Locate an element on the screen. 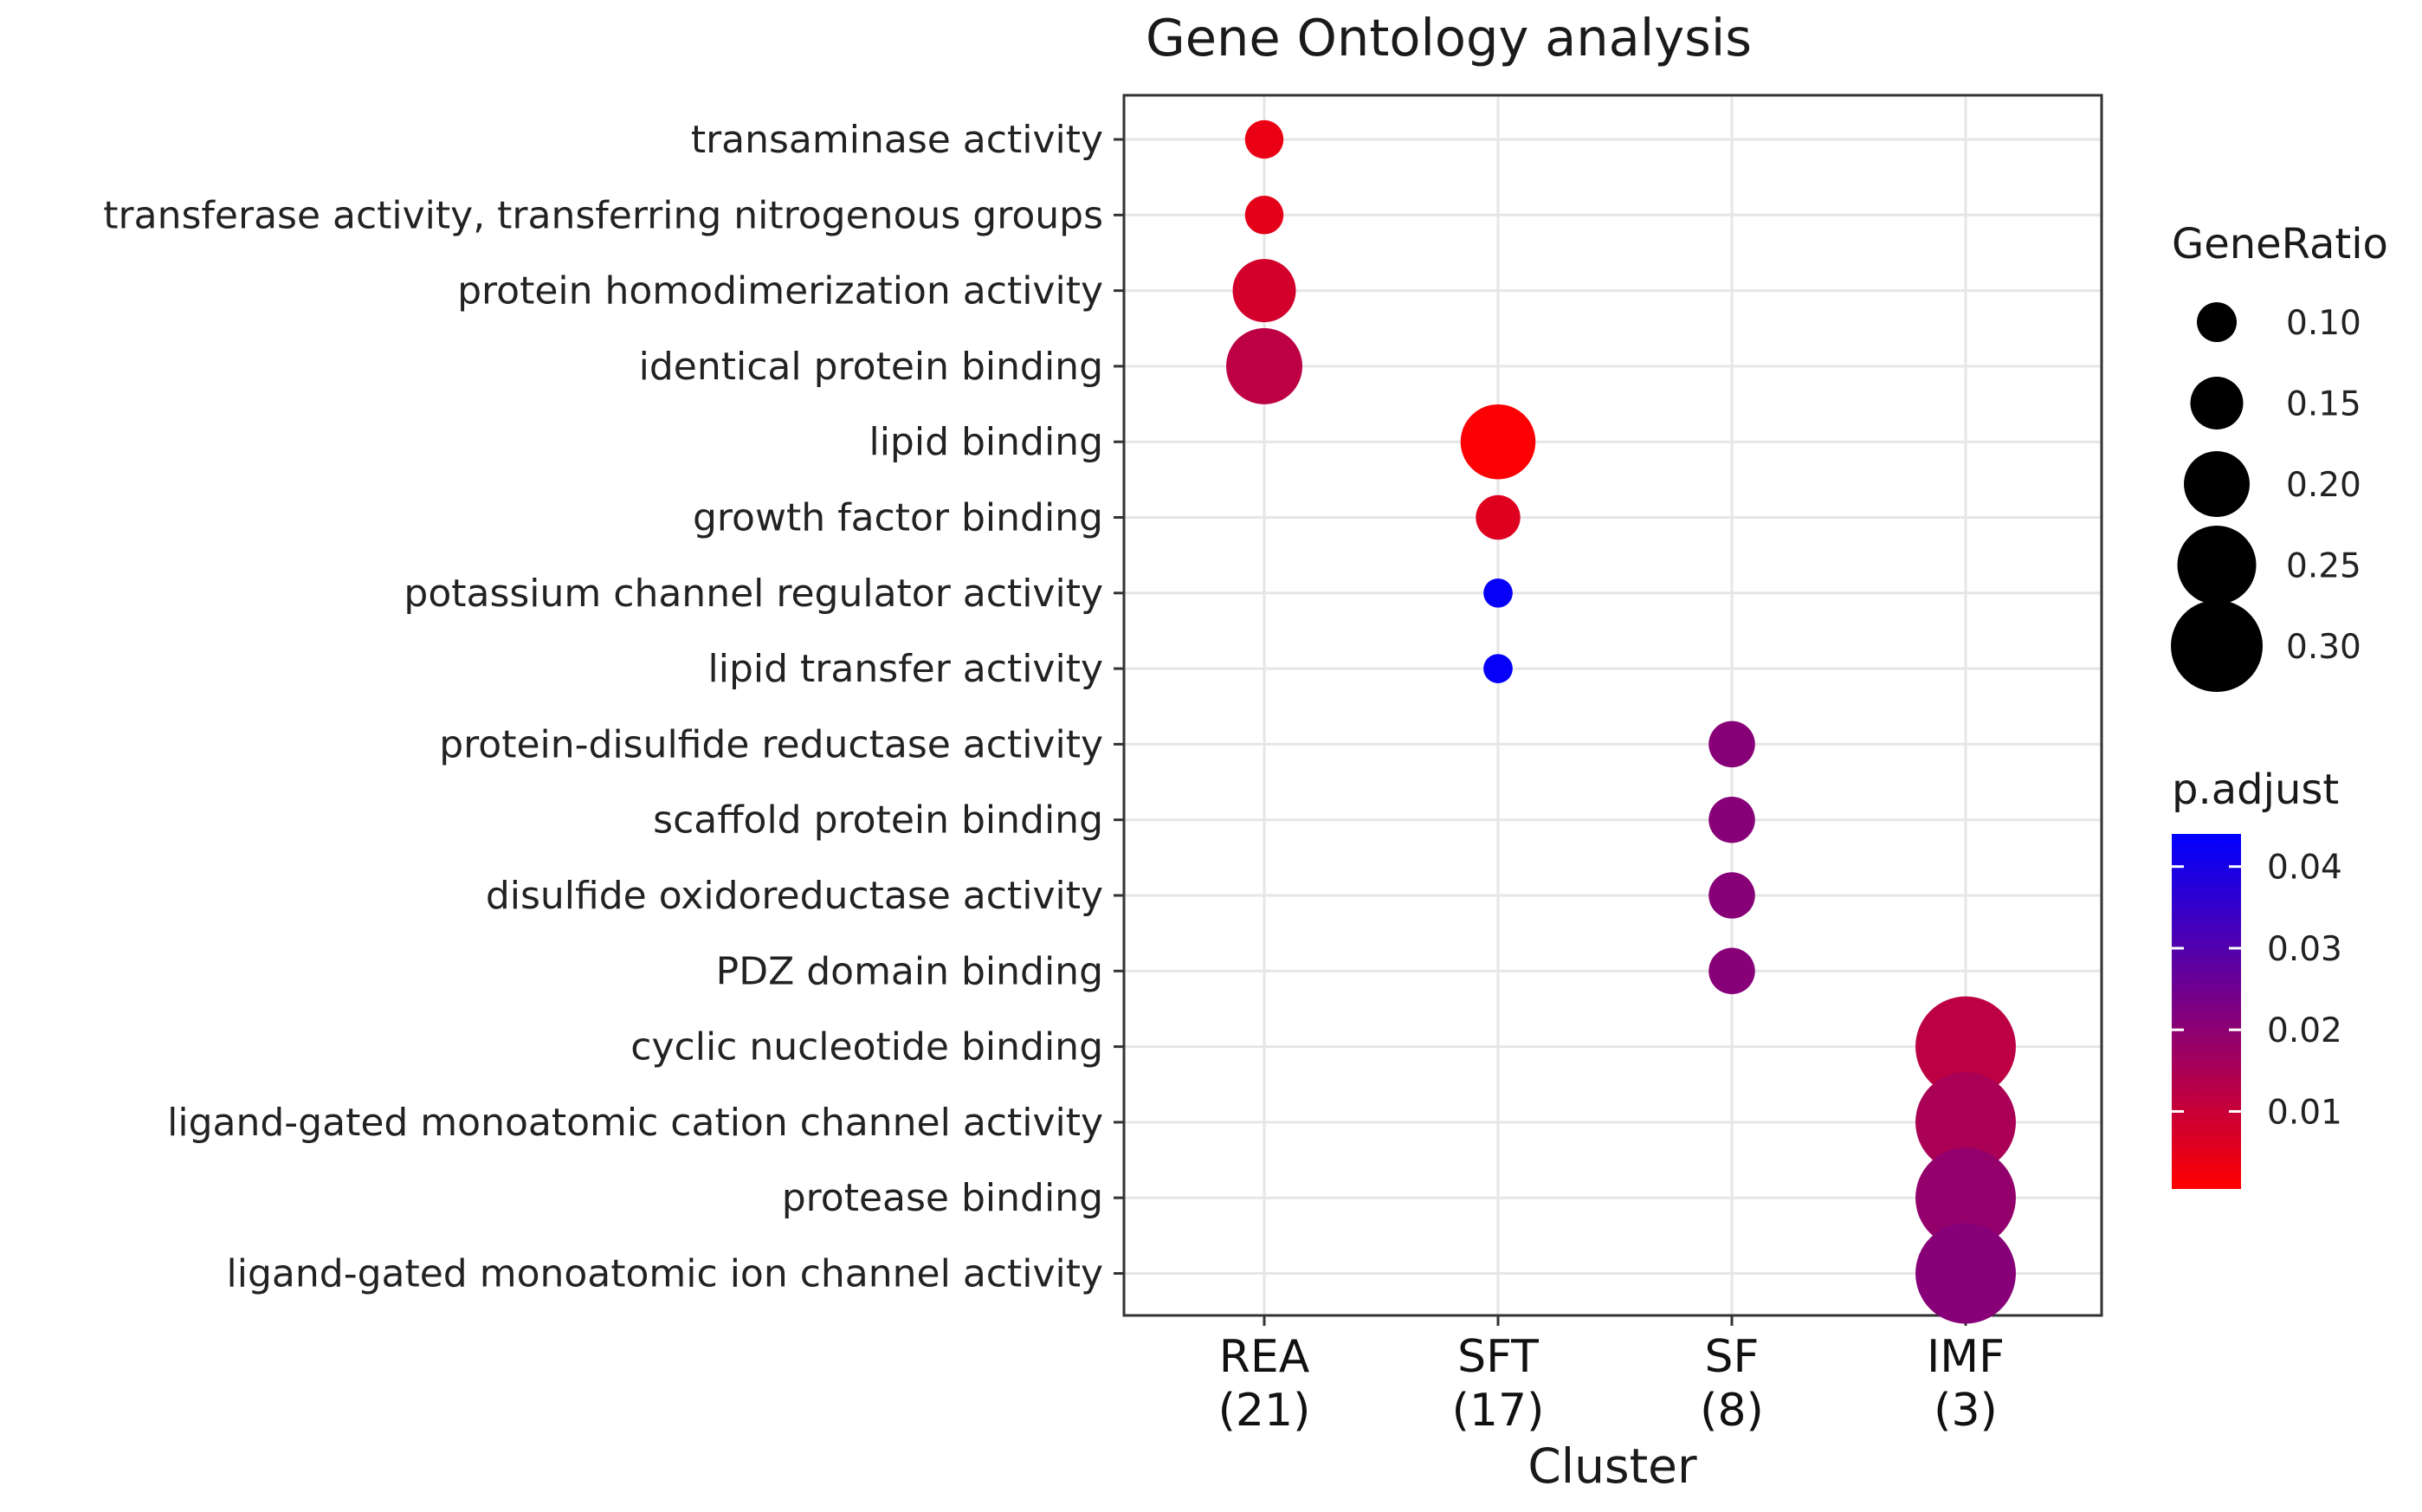 This screenshot has width=2422, height=1512. y-tick-label: protease binding is located at coordinates (943, 1198).